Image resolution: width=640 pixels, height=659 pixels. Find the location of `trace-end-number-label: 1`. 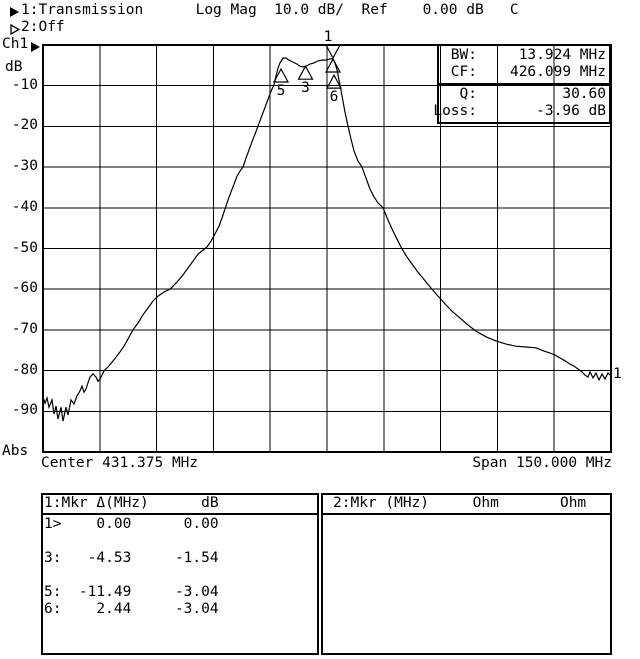

trace-end-number-label: 1 is located at coordinates (617, 374).